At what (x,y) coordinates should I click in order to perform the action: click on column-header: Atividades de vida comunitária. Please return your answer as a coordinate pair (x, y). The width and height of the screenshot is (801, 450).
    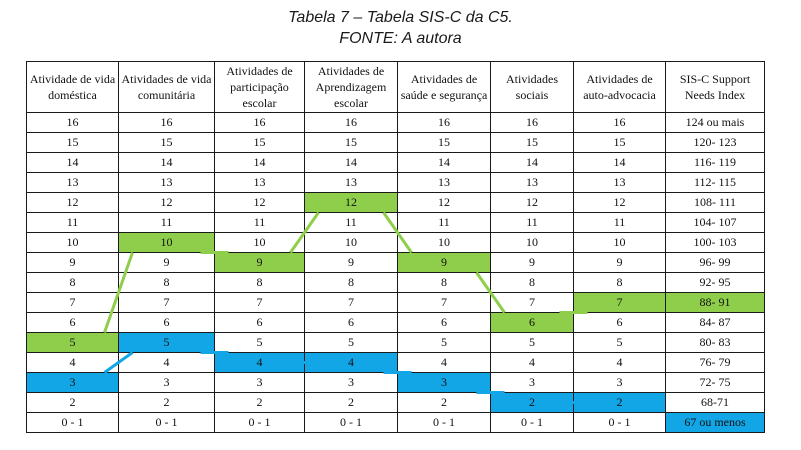
    Looking at the image, I should click on (166, 87).